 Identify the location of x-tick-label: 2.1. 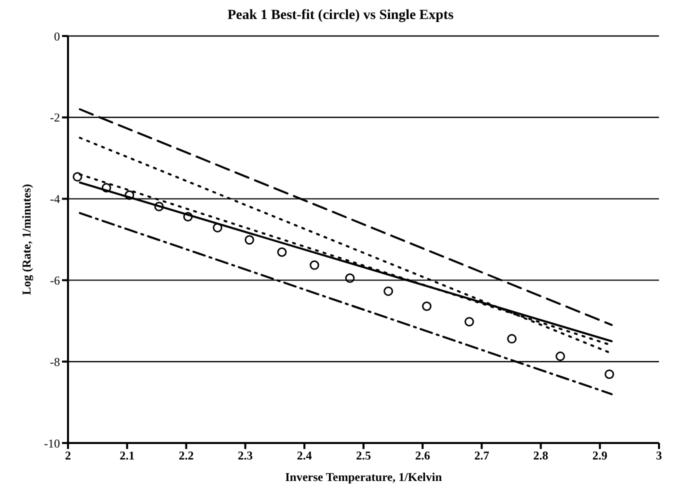
(127, 455).